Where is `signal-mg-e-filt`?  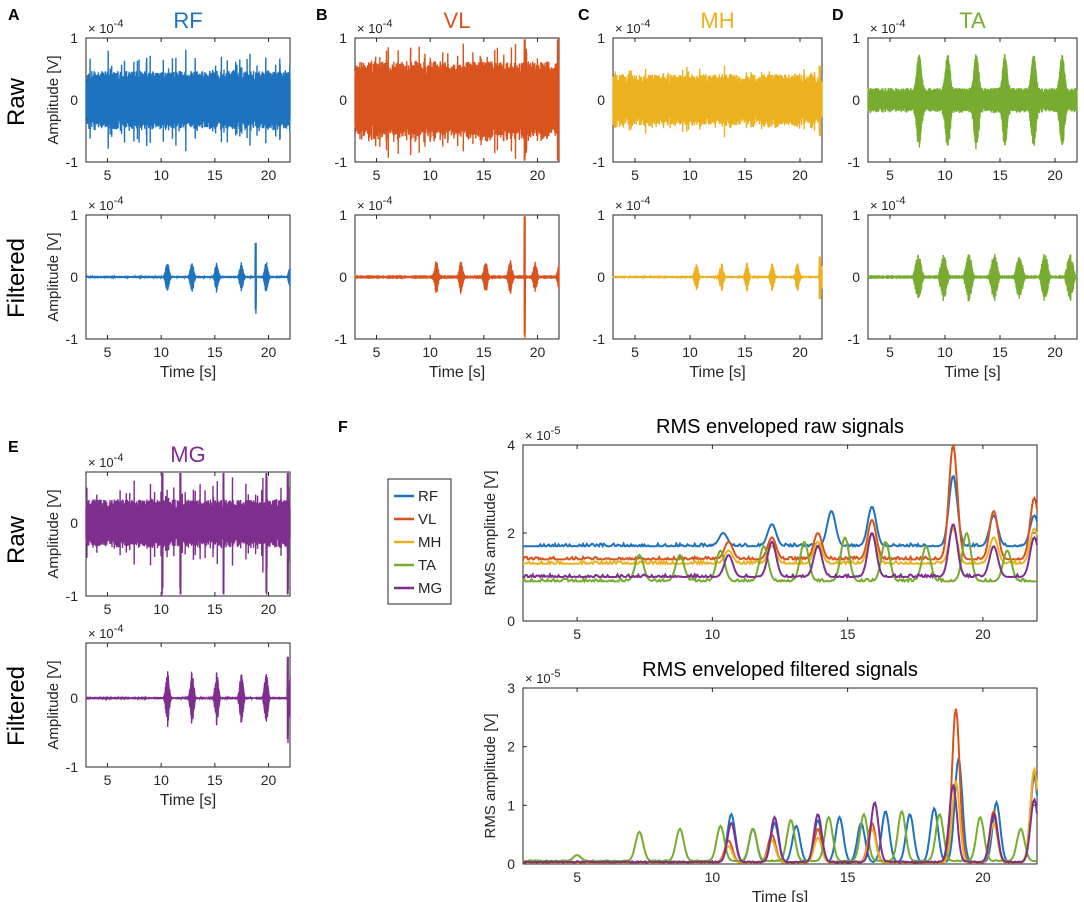
signal-mg-e-filt is located at coordinates (188, 700).